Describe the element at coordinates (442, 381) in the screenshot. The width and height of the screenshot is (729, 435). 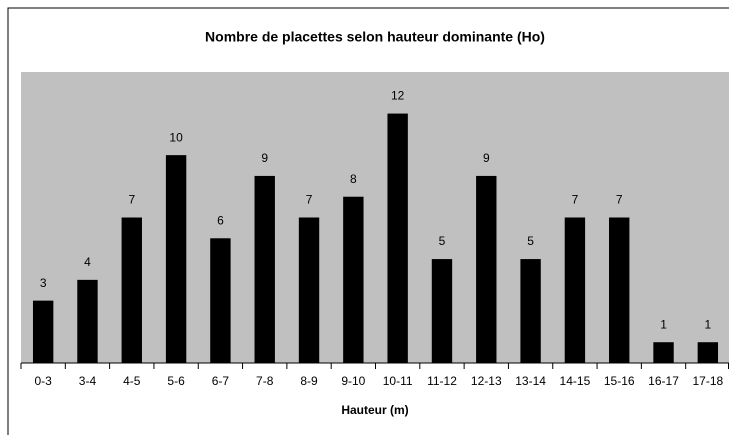
I see `x-tick-label: 11-12` at that location.